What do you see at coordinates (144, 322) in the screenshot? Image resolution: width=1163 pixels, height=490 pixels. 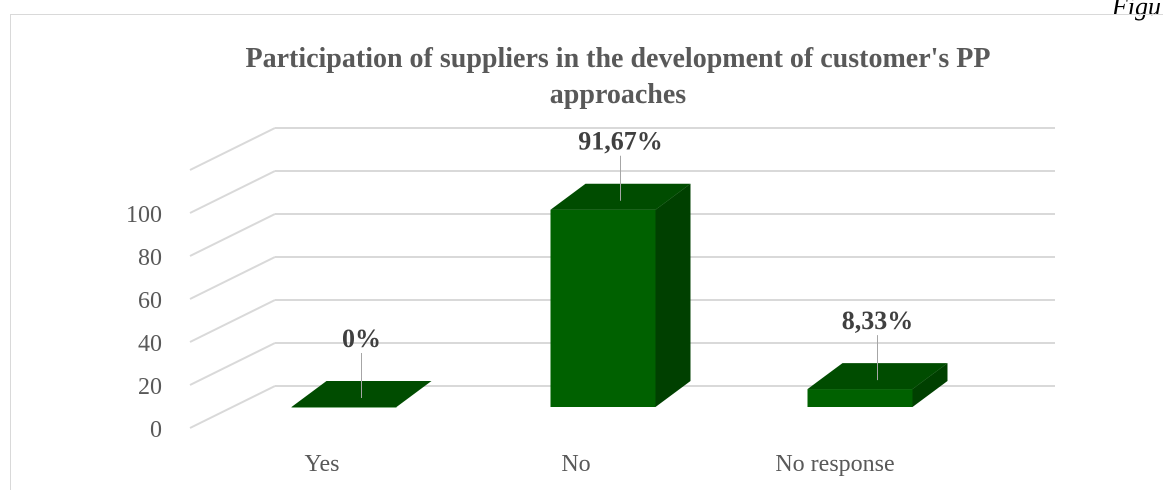 I see `y-axis-ticks: 0 20 40 60 80 100` at bounding box center [144, 322].